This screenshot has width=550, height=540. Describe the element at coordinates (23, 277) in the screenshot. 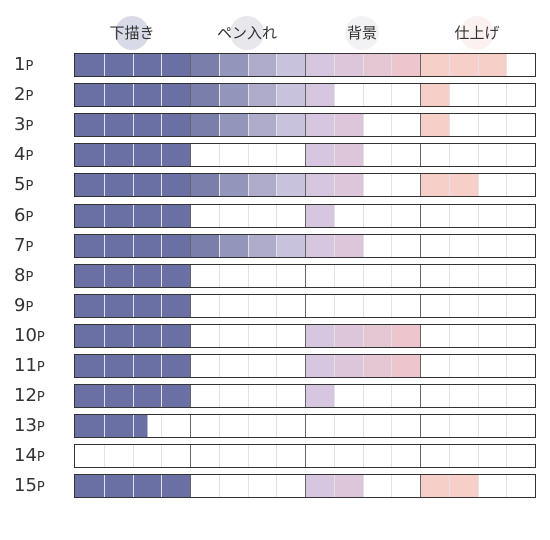

I see `page-label: 8P` at that location.